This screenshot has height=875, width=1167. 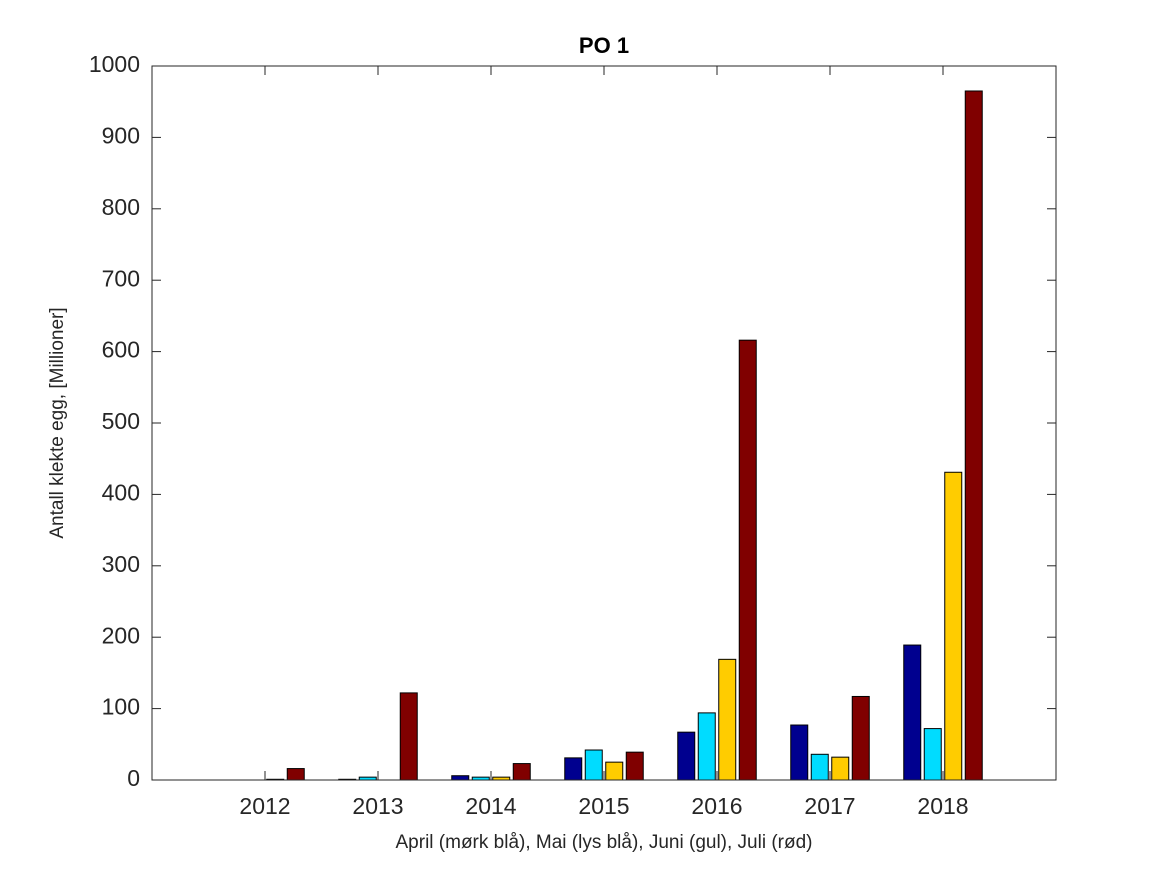 I want to click on chart-title: PO 1, so click(x=604, y=45).